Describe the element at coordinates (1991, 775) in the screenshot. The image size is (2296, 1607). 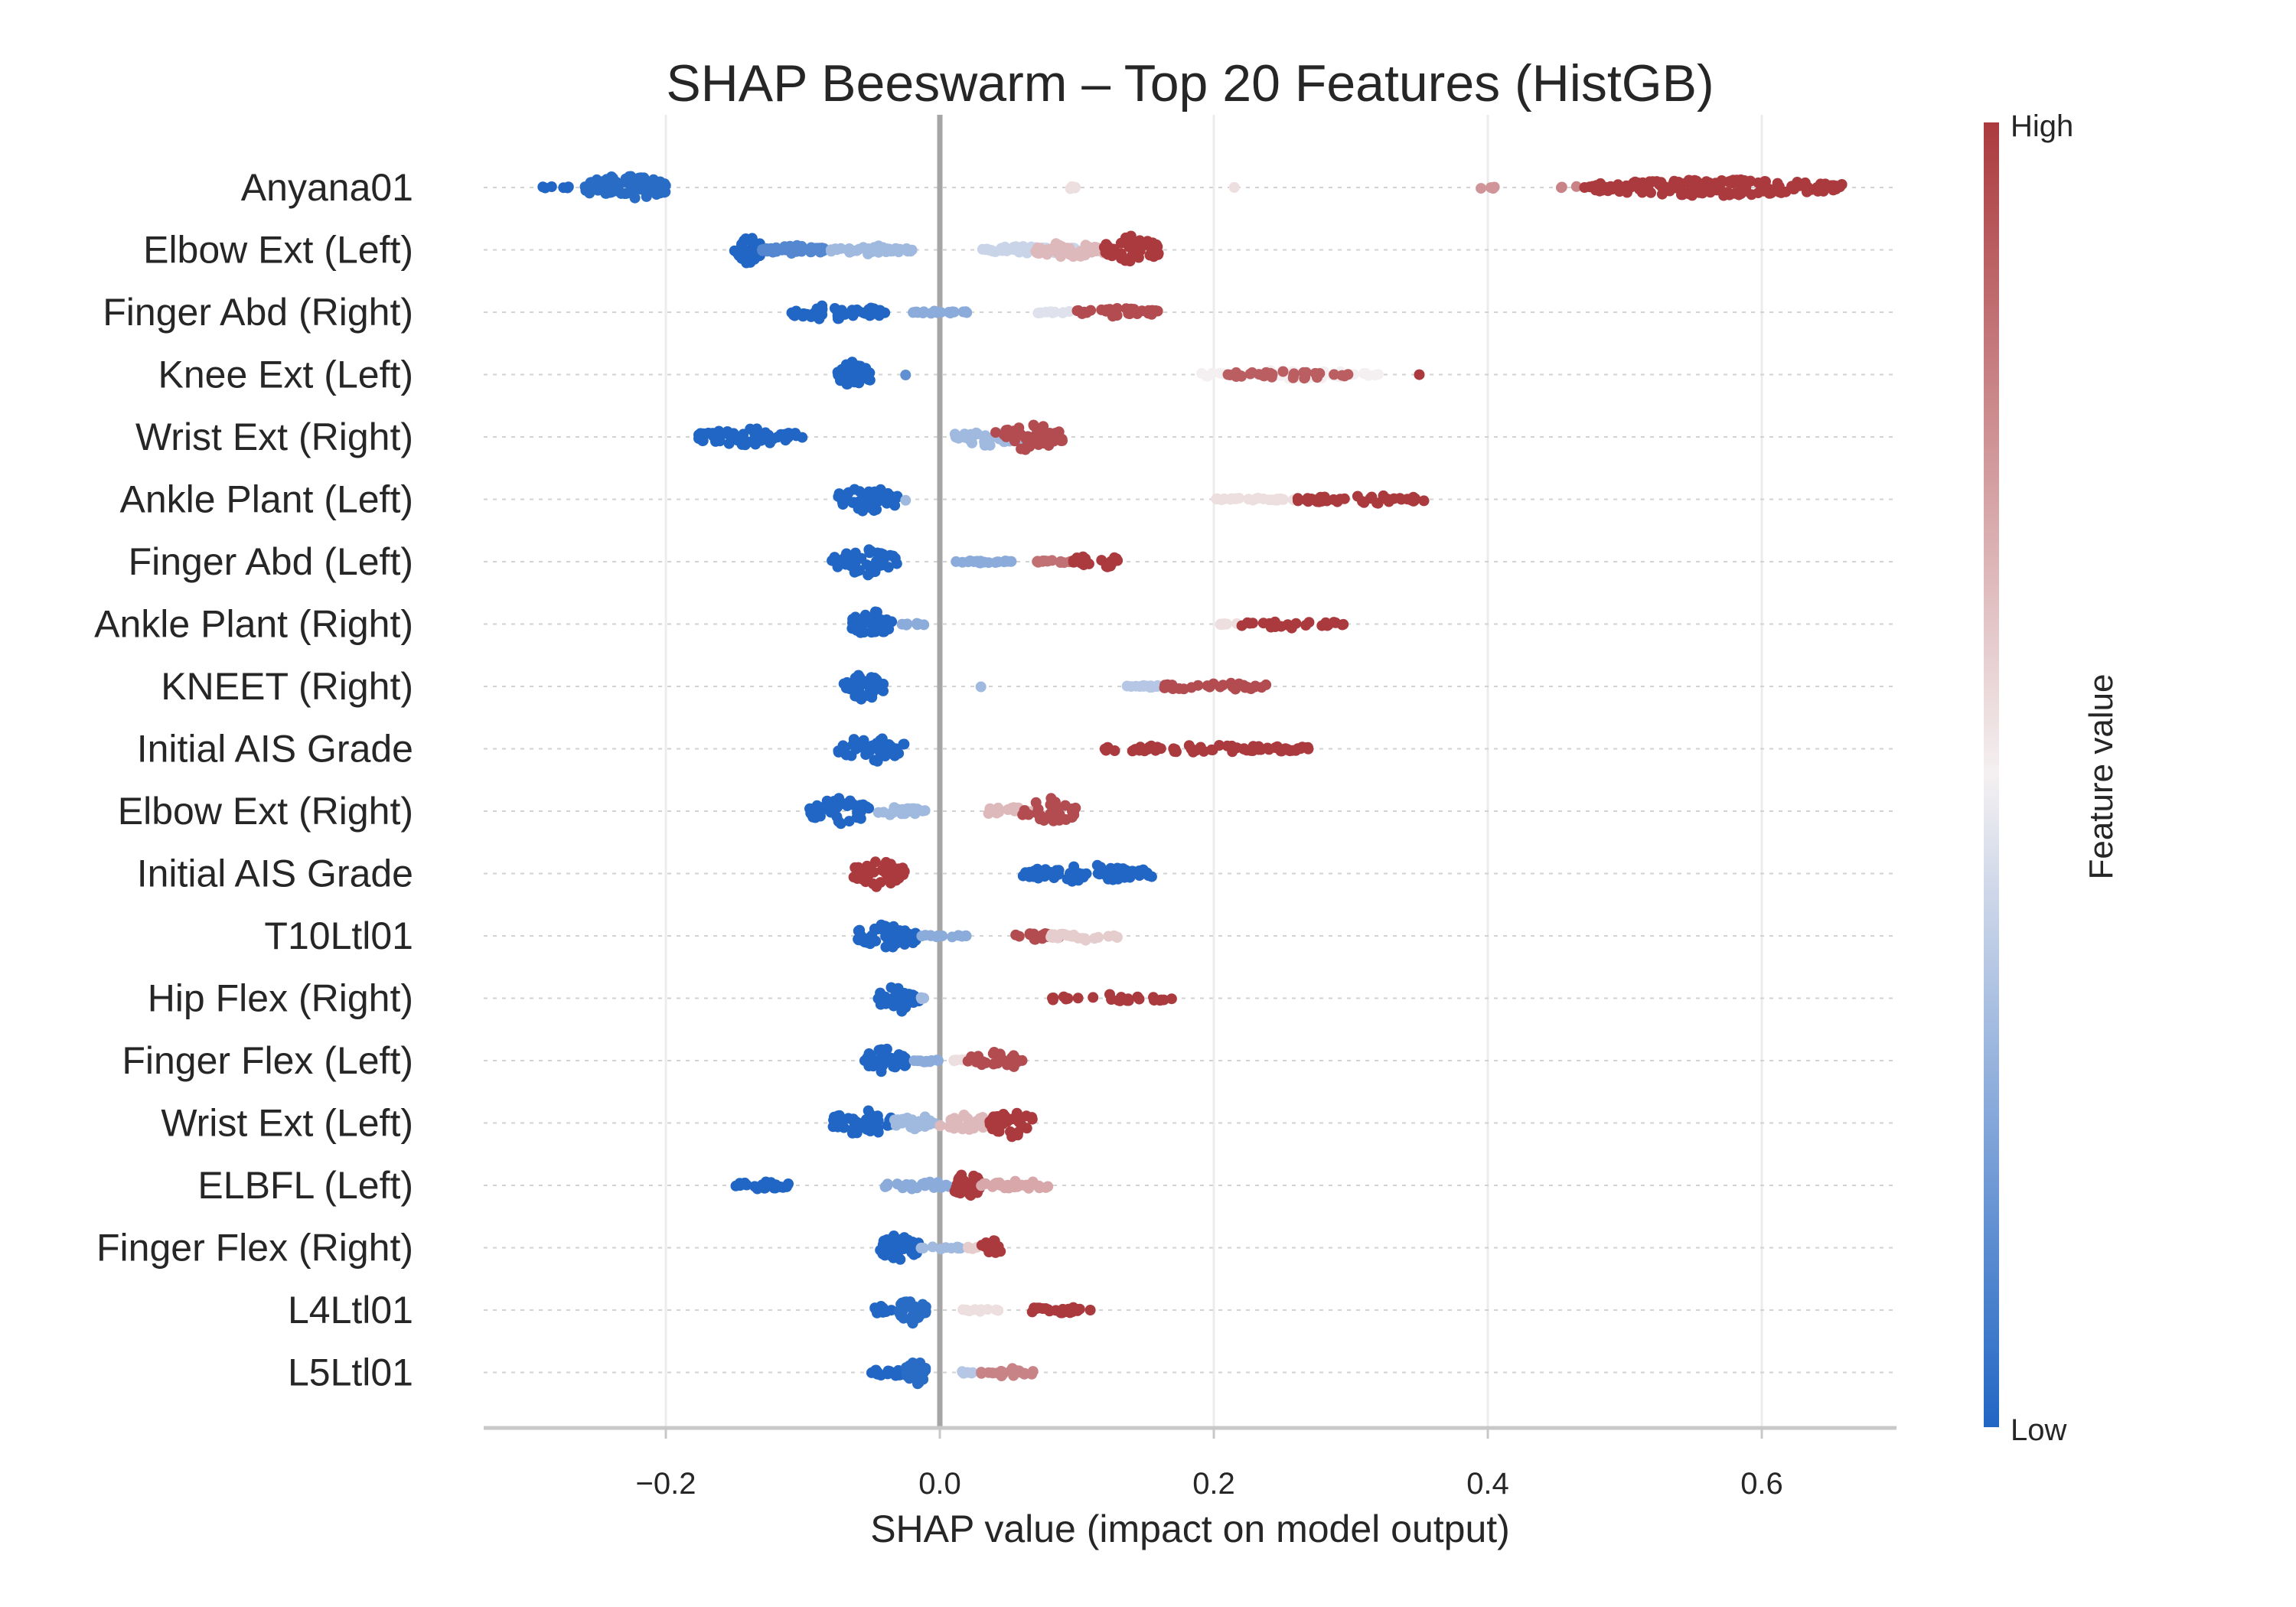
I see `colorbar` at that location.